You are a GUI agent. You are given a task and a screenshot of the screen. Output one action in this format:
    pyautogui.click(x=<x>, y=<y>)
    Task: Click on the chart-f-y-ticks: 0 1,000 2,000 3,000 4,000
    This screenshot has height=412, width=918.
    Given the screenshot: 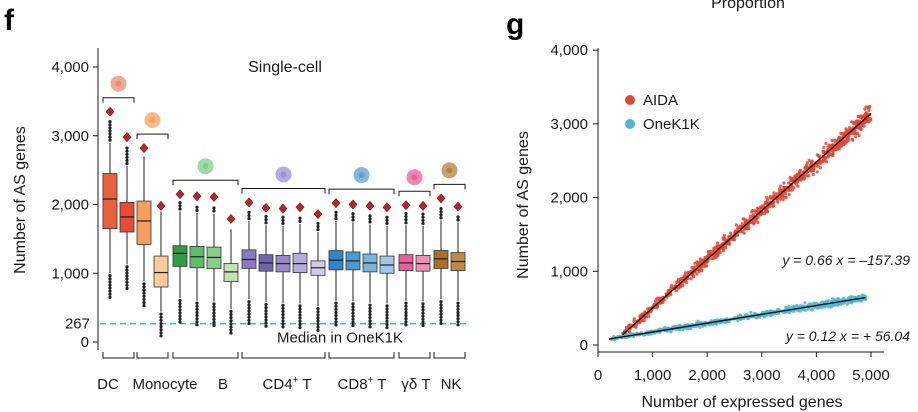 What is the action you would take?
    pyautogui.click(x=74, y=205)
    